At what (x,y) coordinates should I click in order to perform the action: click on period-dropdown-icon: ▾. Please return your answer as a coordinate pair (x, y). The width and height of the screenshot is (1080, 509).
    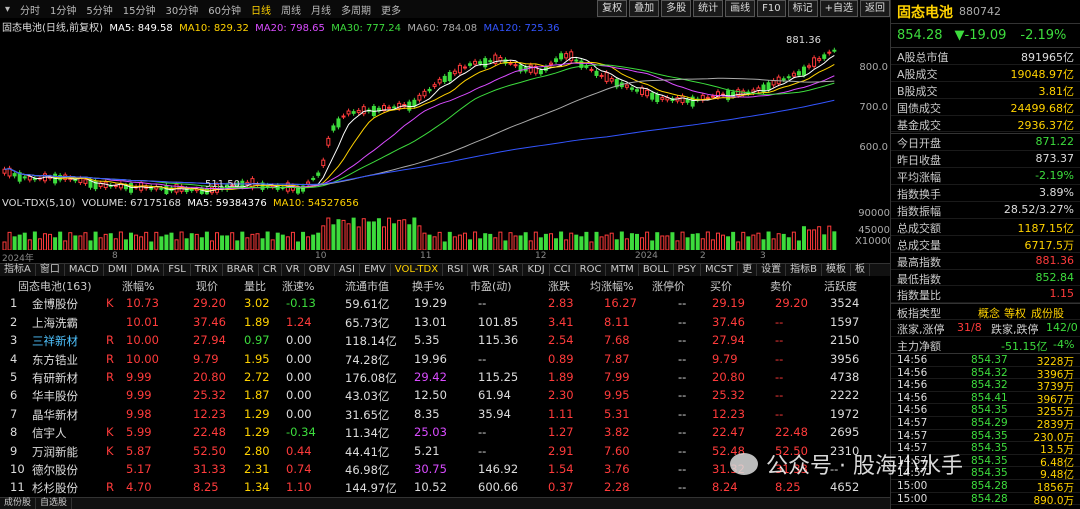
    Looking at the image, I should click on (8, 9).